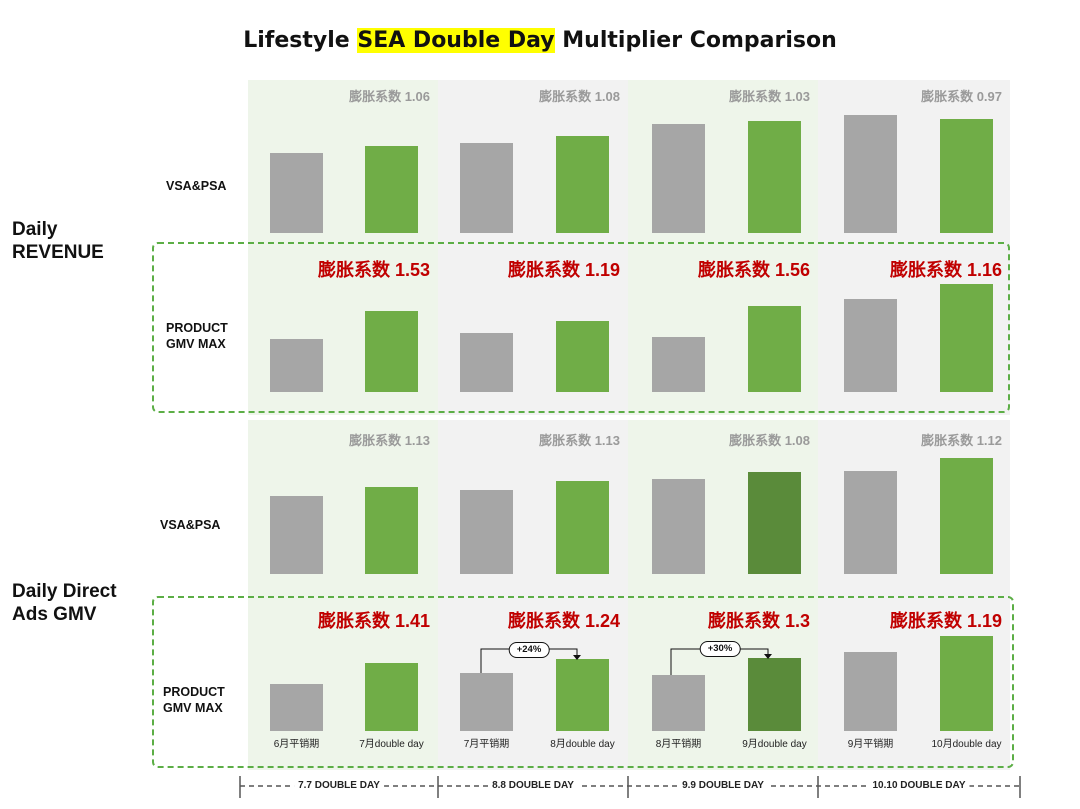 The width and height of the screenshot is (1080, 809). What do you see at coordinates (197, 336) in the screenshot?
I see `row-label-product-gmv-max-revenue: PRODUCT GMV MAX` at bounding box center [197, 336].